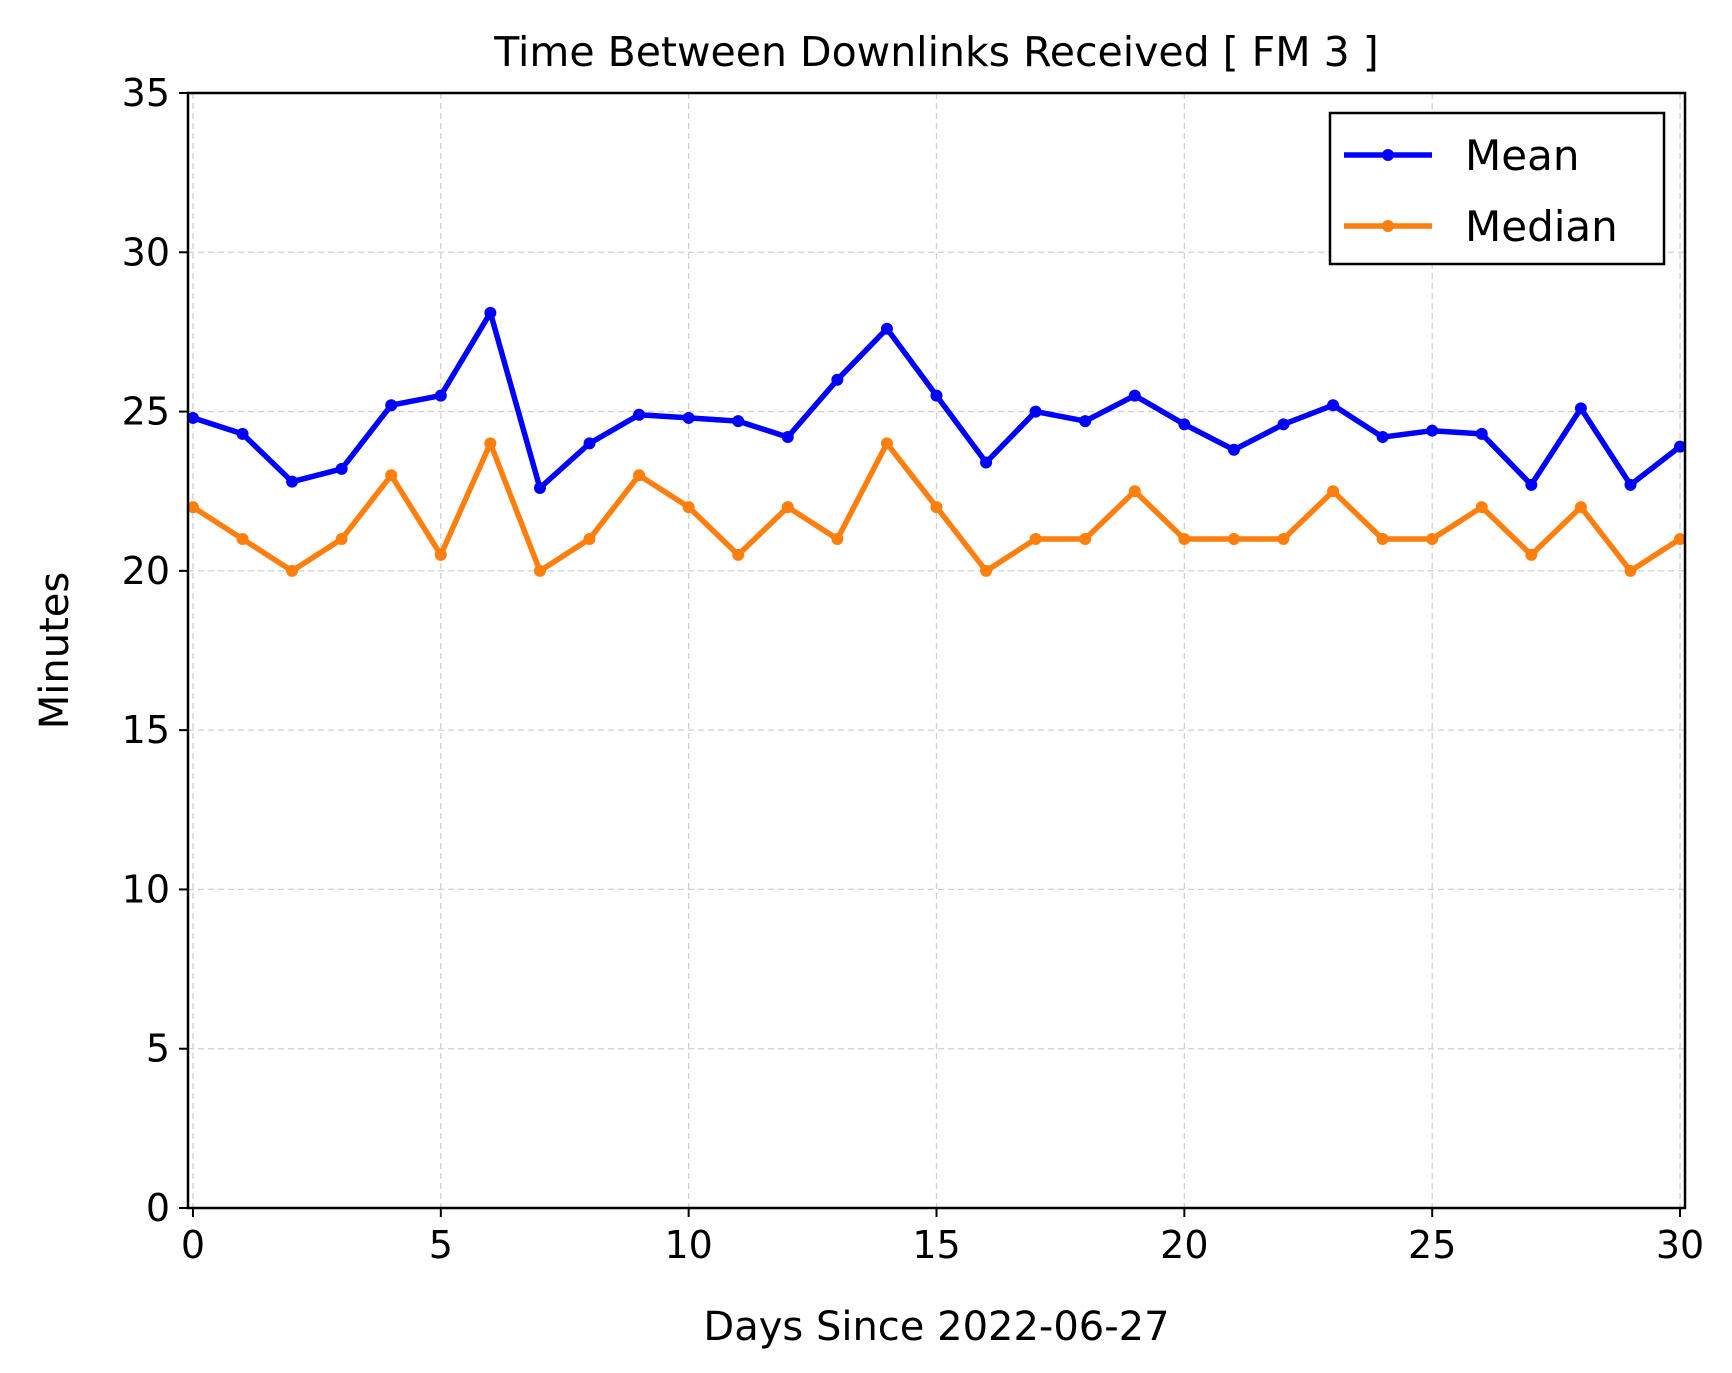 The height and width of the screenshot is (1373, 1732). Describe the element at coordinates (441, 1245) in the screenshot. I see `x-tick-label: 5` at that location.